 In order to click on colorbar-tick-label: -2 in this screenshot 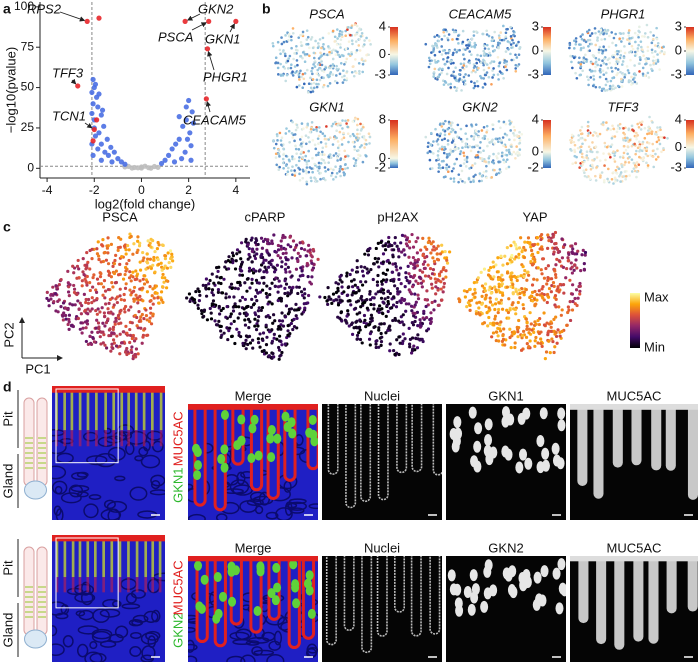, I will do `click(533, 166)`.